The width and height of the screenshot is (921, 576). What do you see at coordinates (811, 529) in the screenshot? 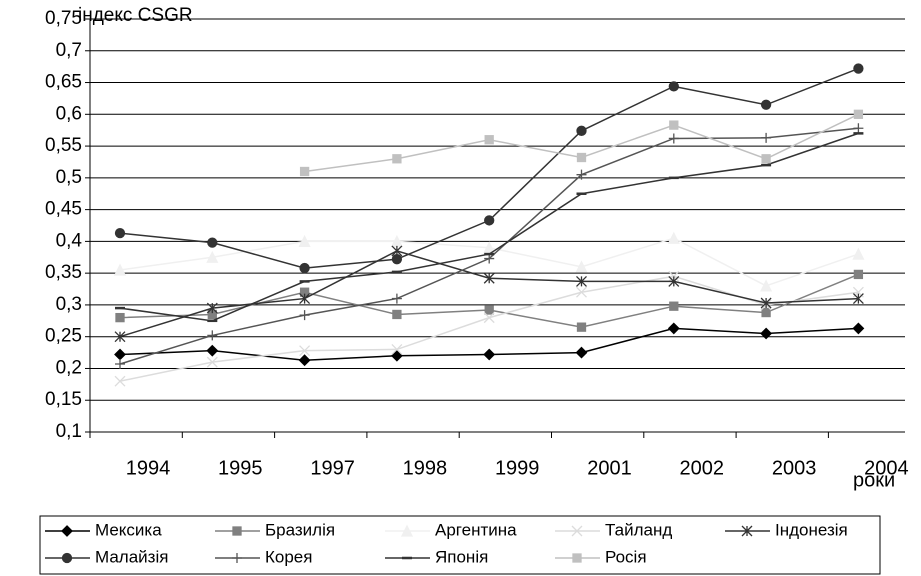
I see `legend-label: Індонезія` at bounding box center [811, 529].